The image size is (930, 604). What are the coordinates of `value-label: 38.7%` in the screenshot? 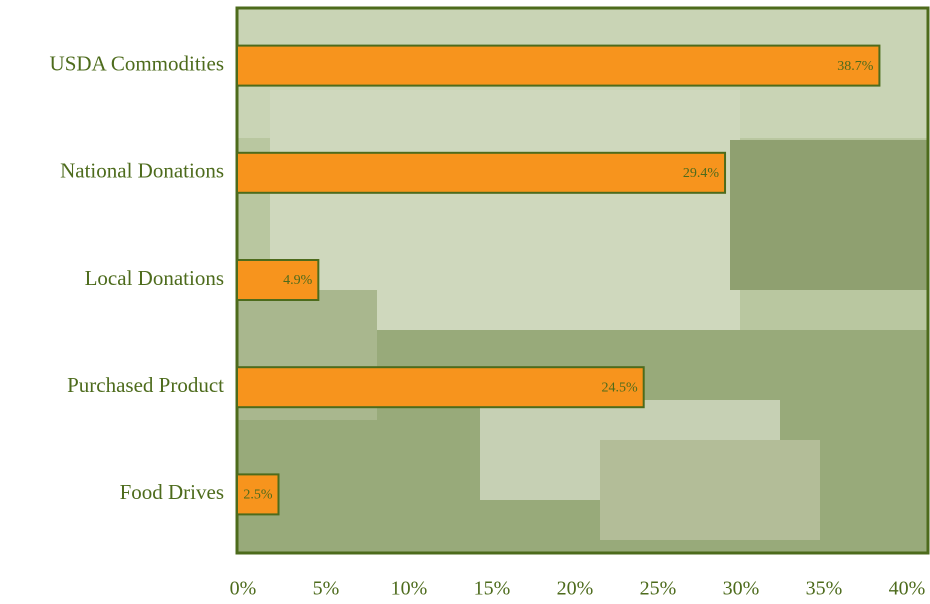 It's located at (855, 66).